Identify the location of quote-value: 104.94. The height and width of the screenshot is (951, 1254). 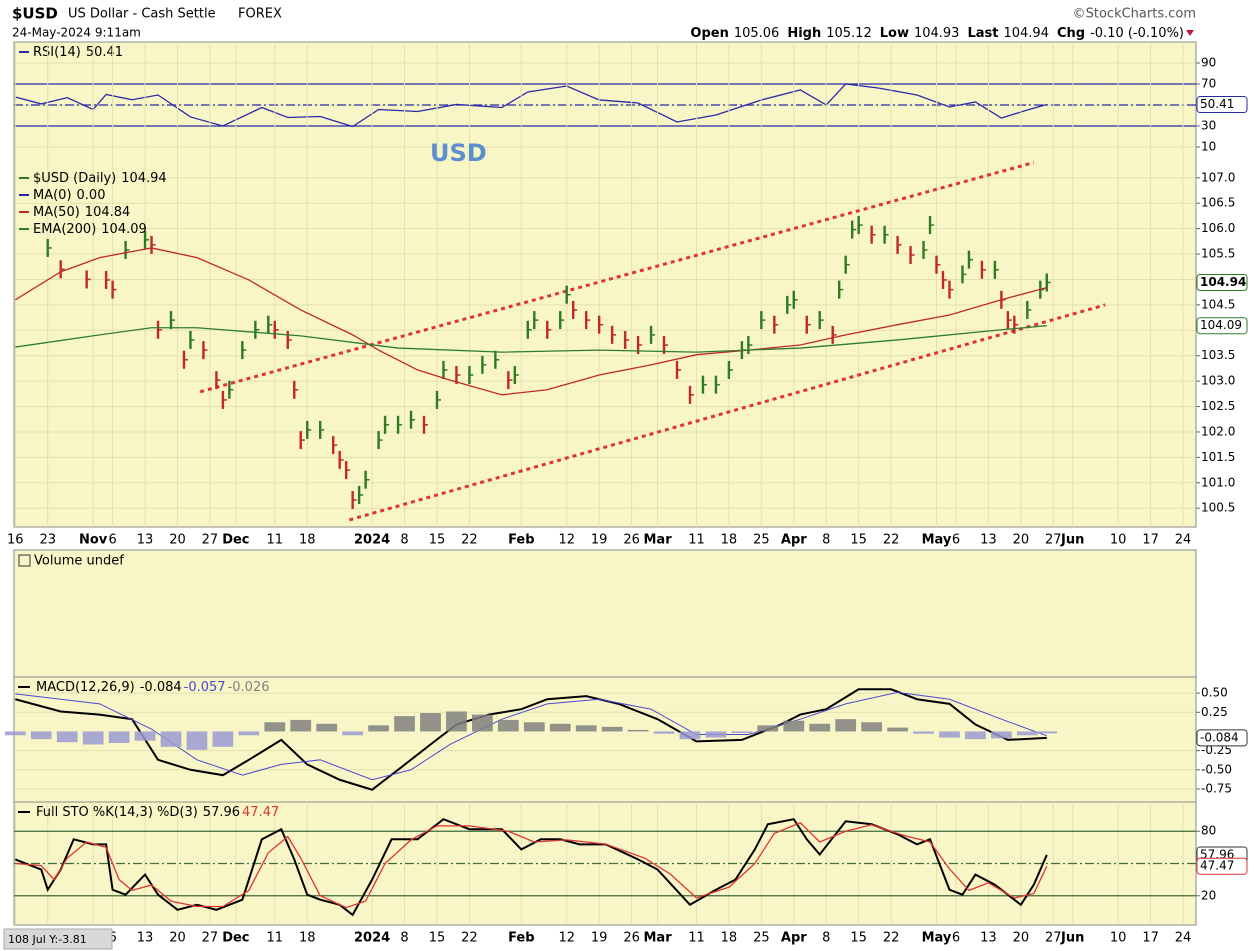
(1026, 33).